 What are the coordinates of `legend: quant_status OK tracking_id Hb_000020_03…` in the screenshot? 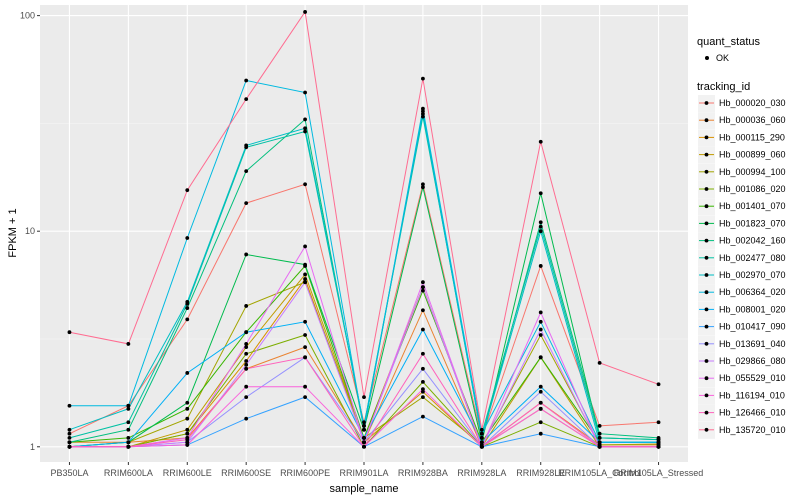 It's located at (741, 237).